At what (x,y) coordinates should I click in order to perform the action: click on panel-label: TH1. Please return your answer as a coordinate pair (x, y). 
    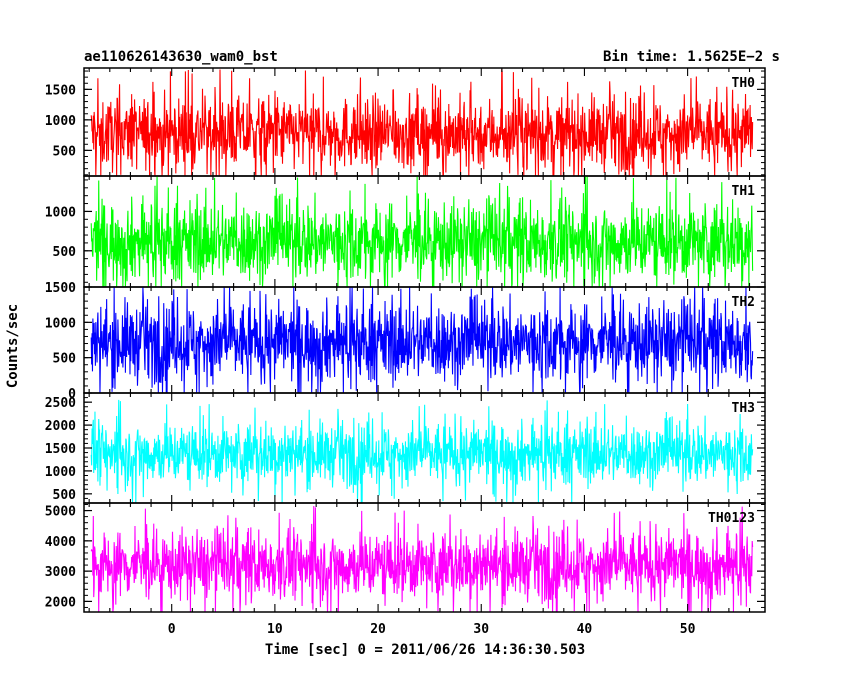
    Looking at the image, I should click on (744, 191).